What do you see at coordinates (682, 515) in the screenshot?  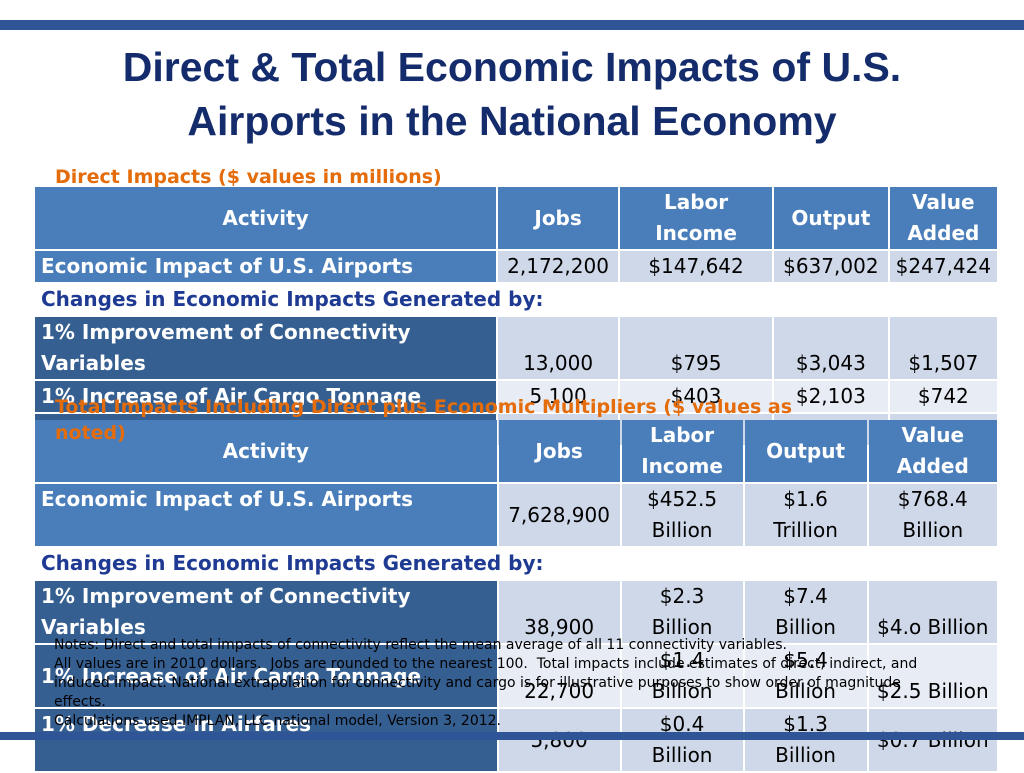 I see `cell-labor-income: $452.5 Billion` at bounding box center [682, 515].